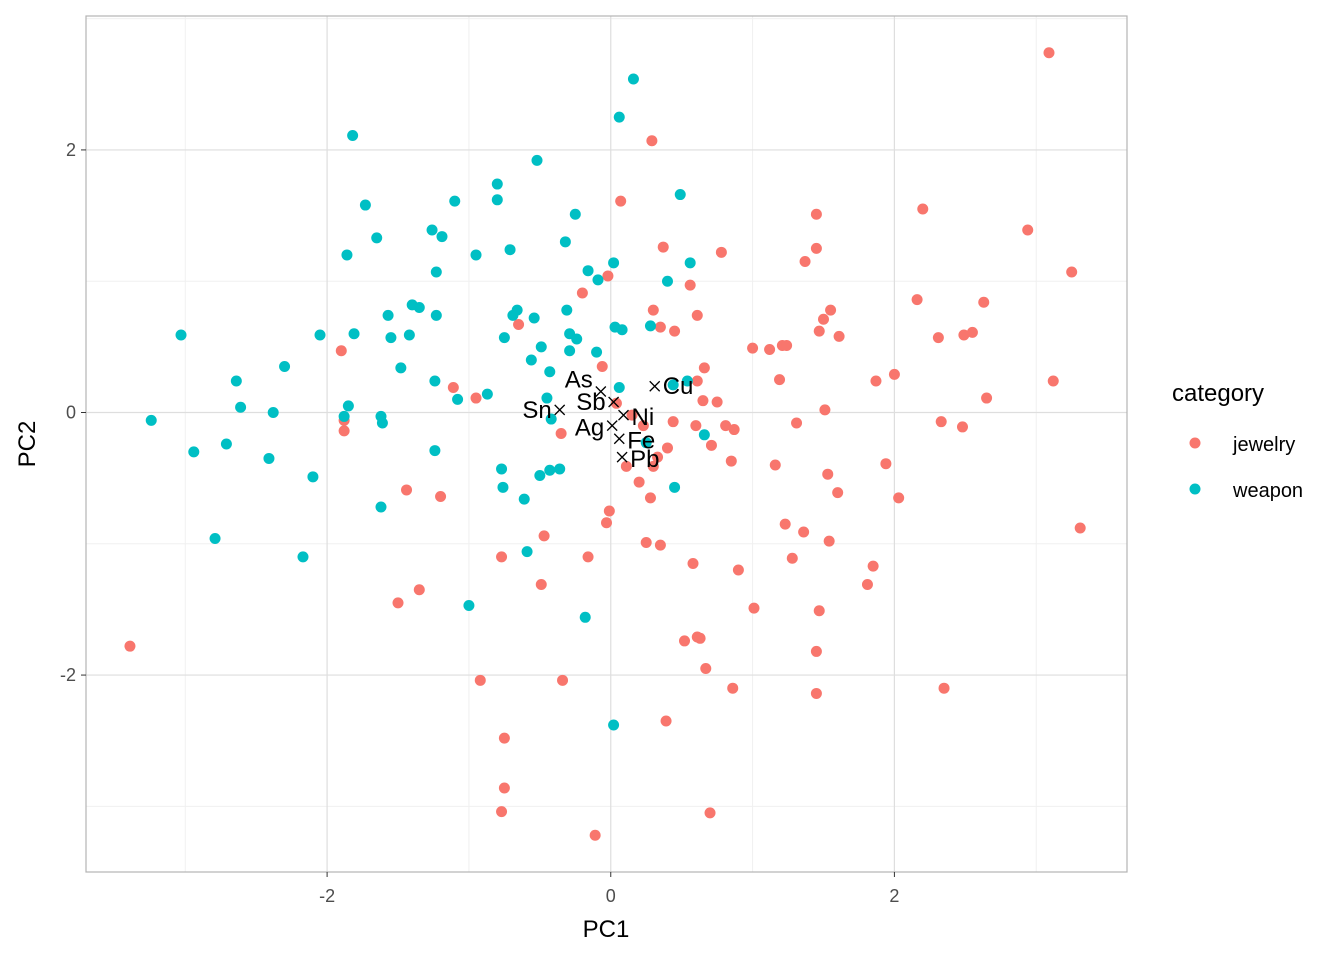 This screenshot has height=960, width=1344. Describe the element at coordinates (1195, 443) in the screenshot. I see `legend-key-jewelry` at that location.